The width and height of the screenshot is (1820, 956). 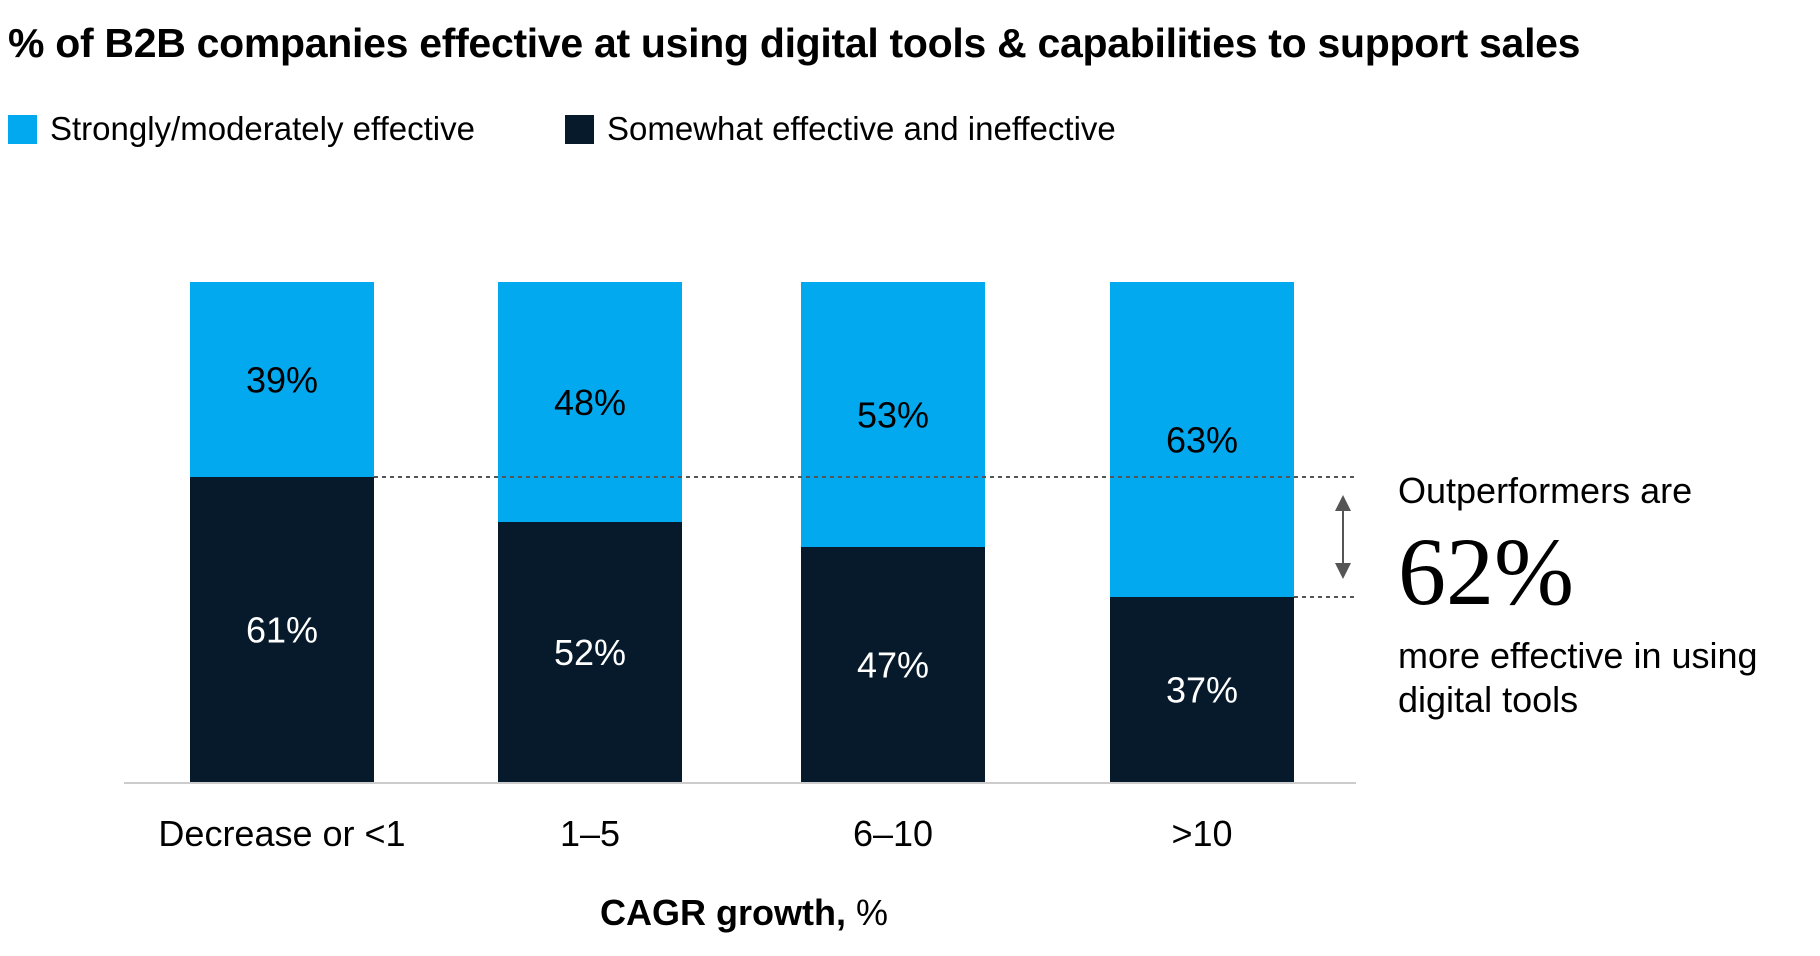 I want to click on legend-item-effective: Strongly/moderately effective, so click(x=241, y=129).